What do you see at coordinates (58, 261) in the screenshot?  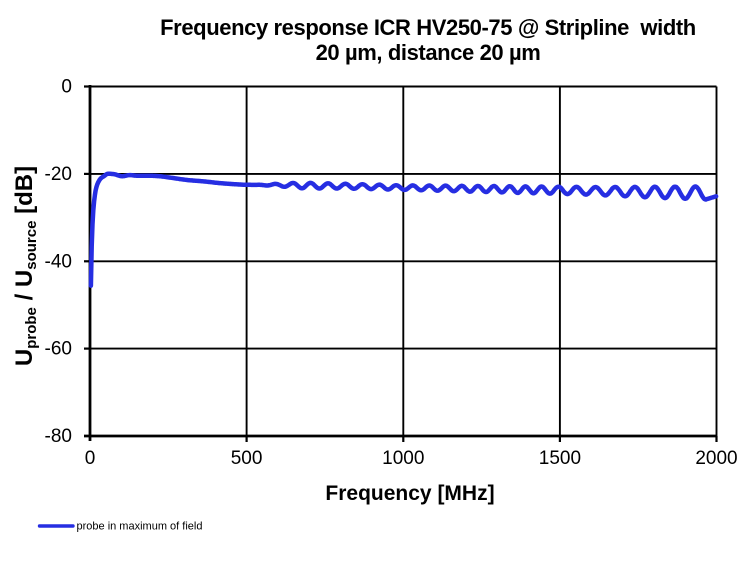 I see `svg-text: -40` at bounding box center [58, 261].